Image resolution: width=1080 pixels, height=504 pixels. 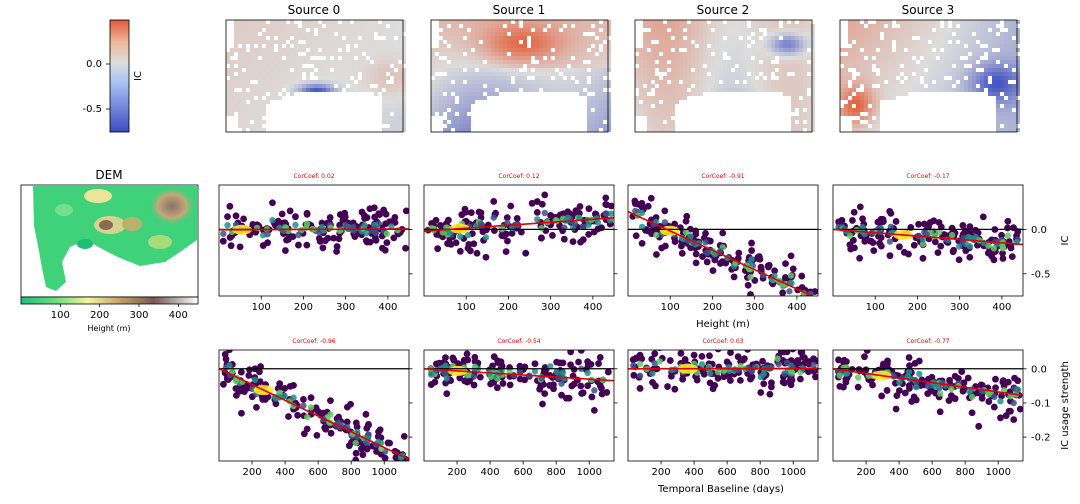 I want to click on panel-frame, so click(x=519, y=405).